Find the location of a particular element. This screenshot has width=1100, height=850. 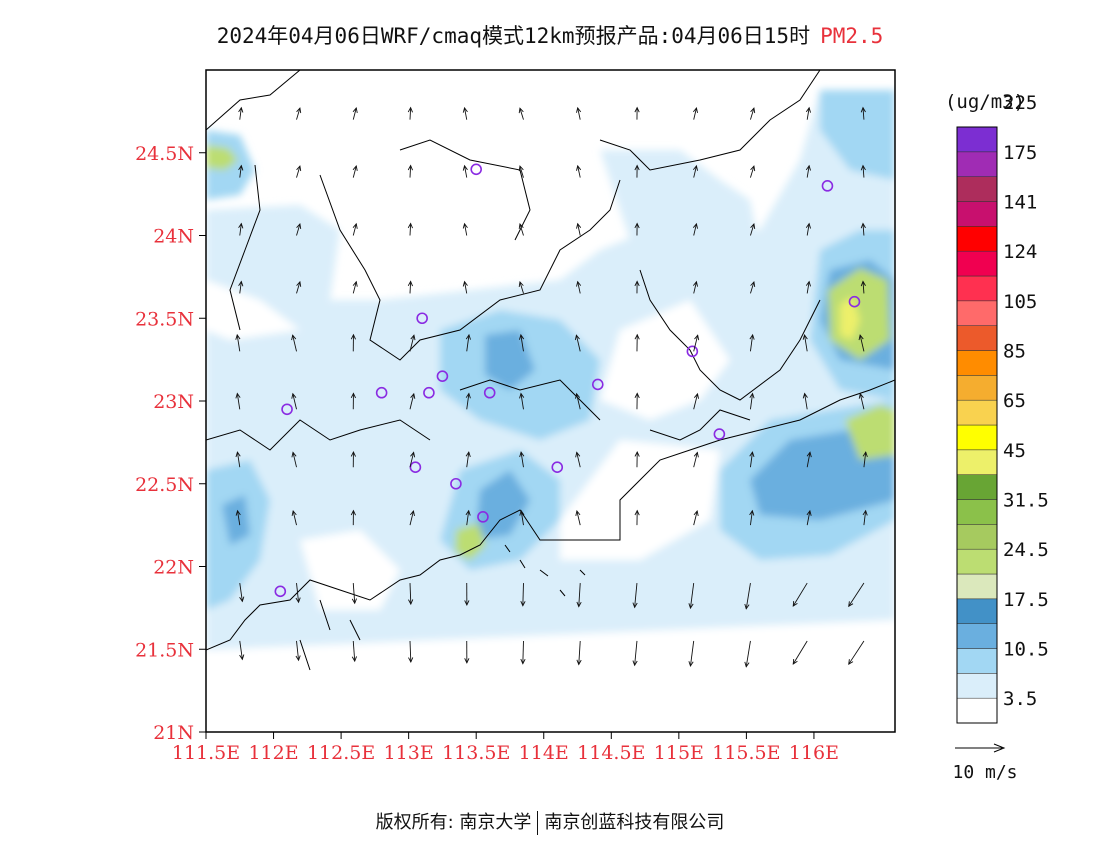

legend-label: 85 is located at coordinates (1014, 352).